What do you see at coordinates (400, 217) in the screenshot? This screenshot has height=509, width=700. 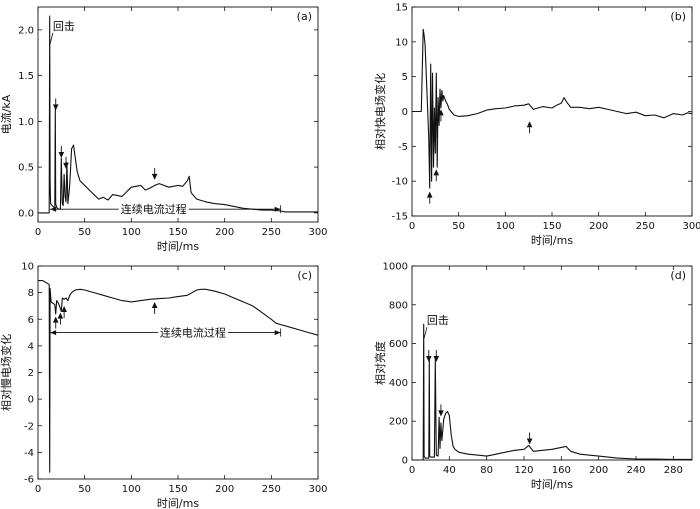 I see `y-tick-label: -15` at bounding box center [400, 217].